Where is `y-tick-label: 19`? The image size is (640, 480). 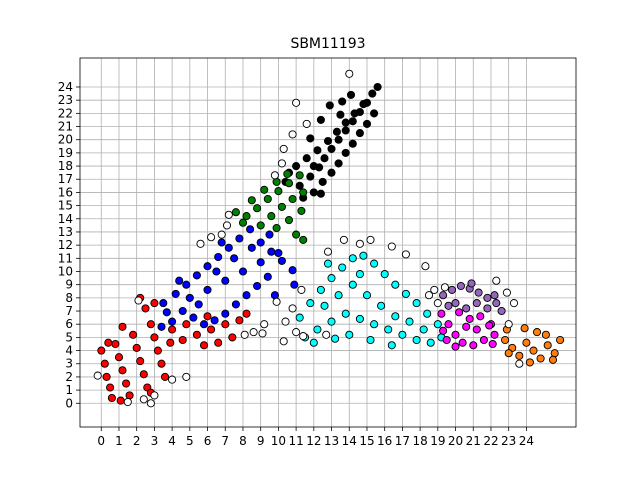
y-tick-label: 19 is located at coordinates (65, 153).